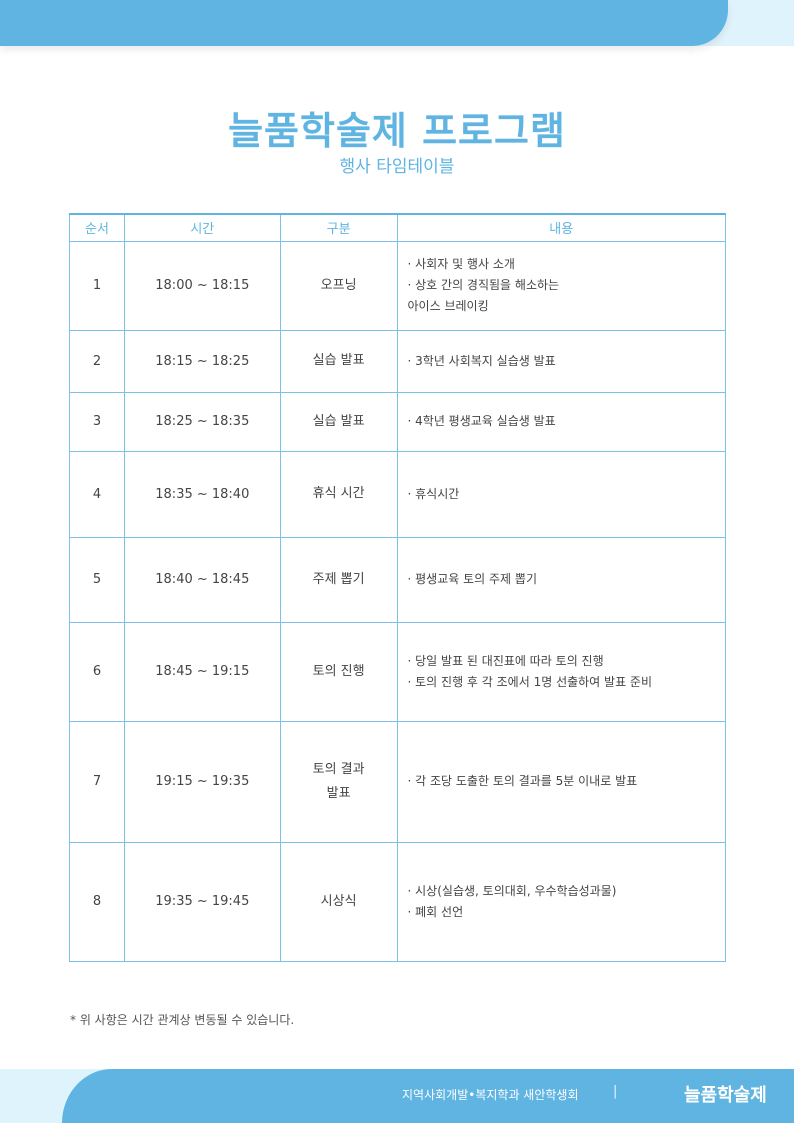 Image resolution: width=794 pixels, height=1123 pixels. Describe the element at coordinates (97, 285) in the screenshot. I see `row-order: 1` at that location.